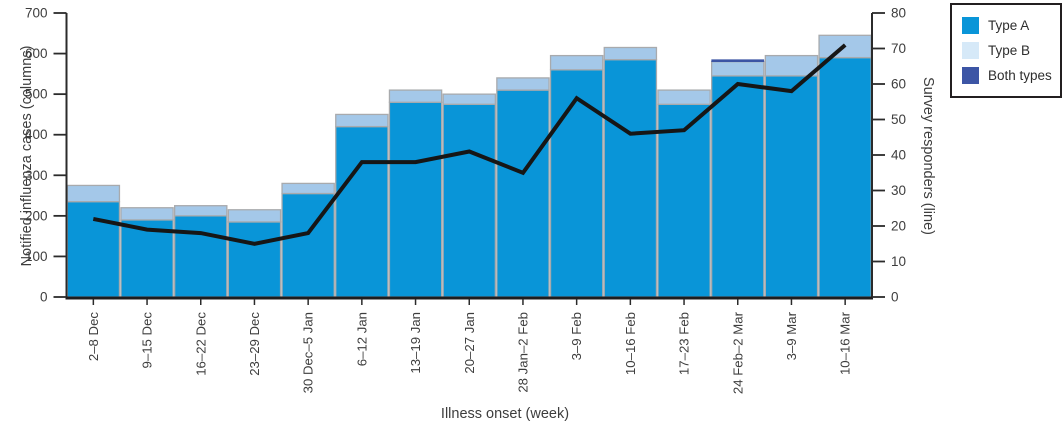 This screenshot has height=431, width=1064. I want to click on left-axis-tick-label: 200, so click(36, 215).